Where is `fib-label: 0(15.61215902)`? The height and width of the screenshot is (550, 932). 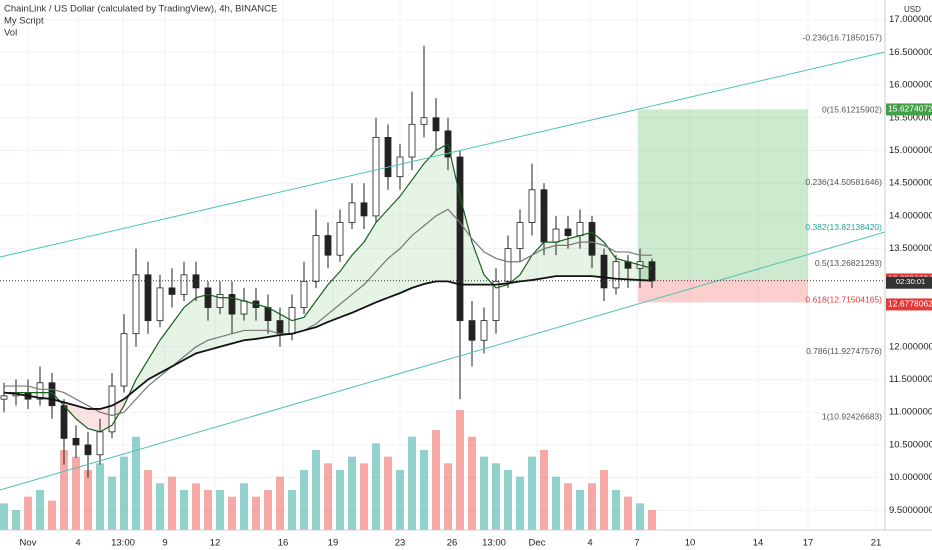 fib-label: 0(15.61215902) is located at coordinates (852, 110).